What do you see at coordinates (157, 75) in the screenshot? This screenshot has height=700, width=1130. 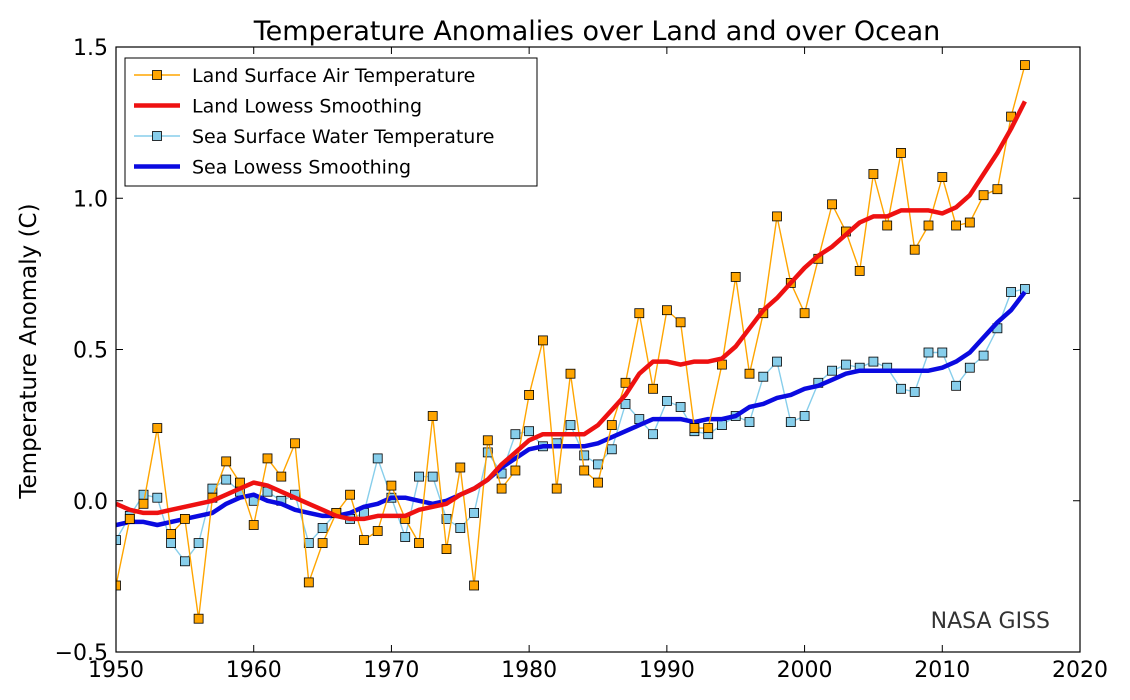 I see `land-surface-air-temperature-legend-marker` at bounding box center [157, 75].